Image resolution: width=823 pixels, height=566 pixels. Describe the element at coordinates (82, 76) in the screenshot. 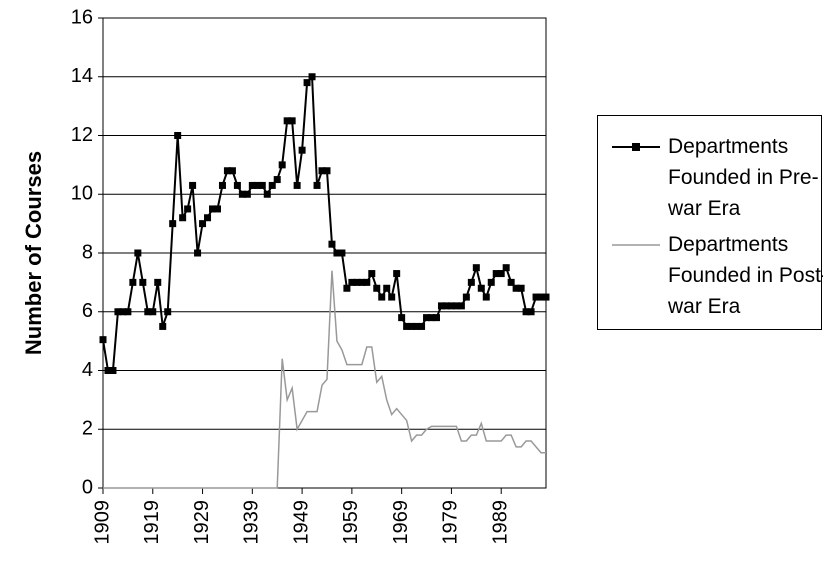

I see `y-tick-label: 14` at that location.